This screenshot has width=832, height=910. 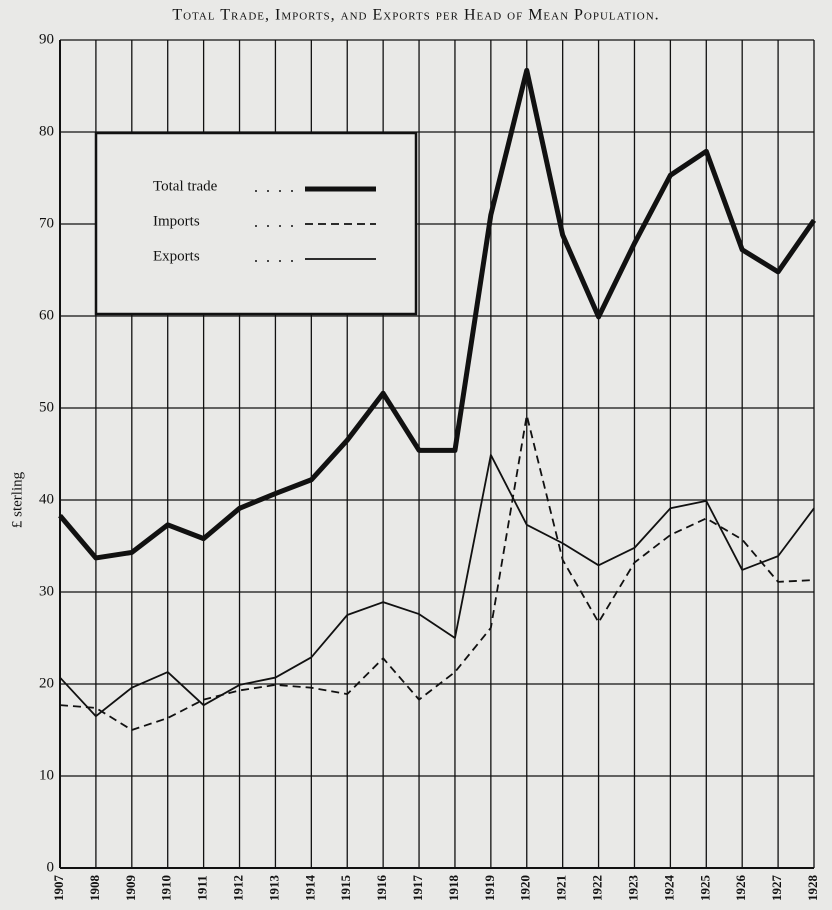 I want to click on y-tick-label: 50, so click(x=46, y=407).